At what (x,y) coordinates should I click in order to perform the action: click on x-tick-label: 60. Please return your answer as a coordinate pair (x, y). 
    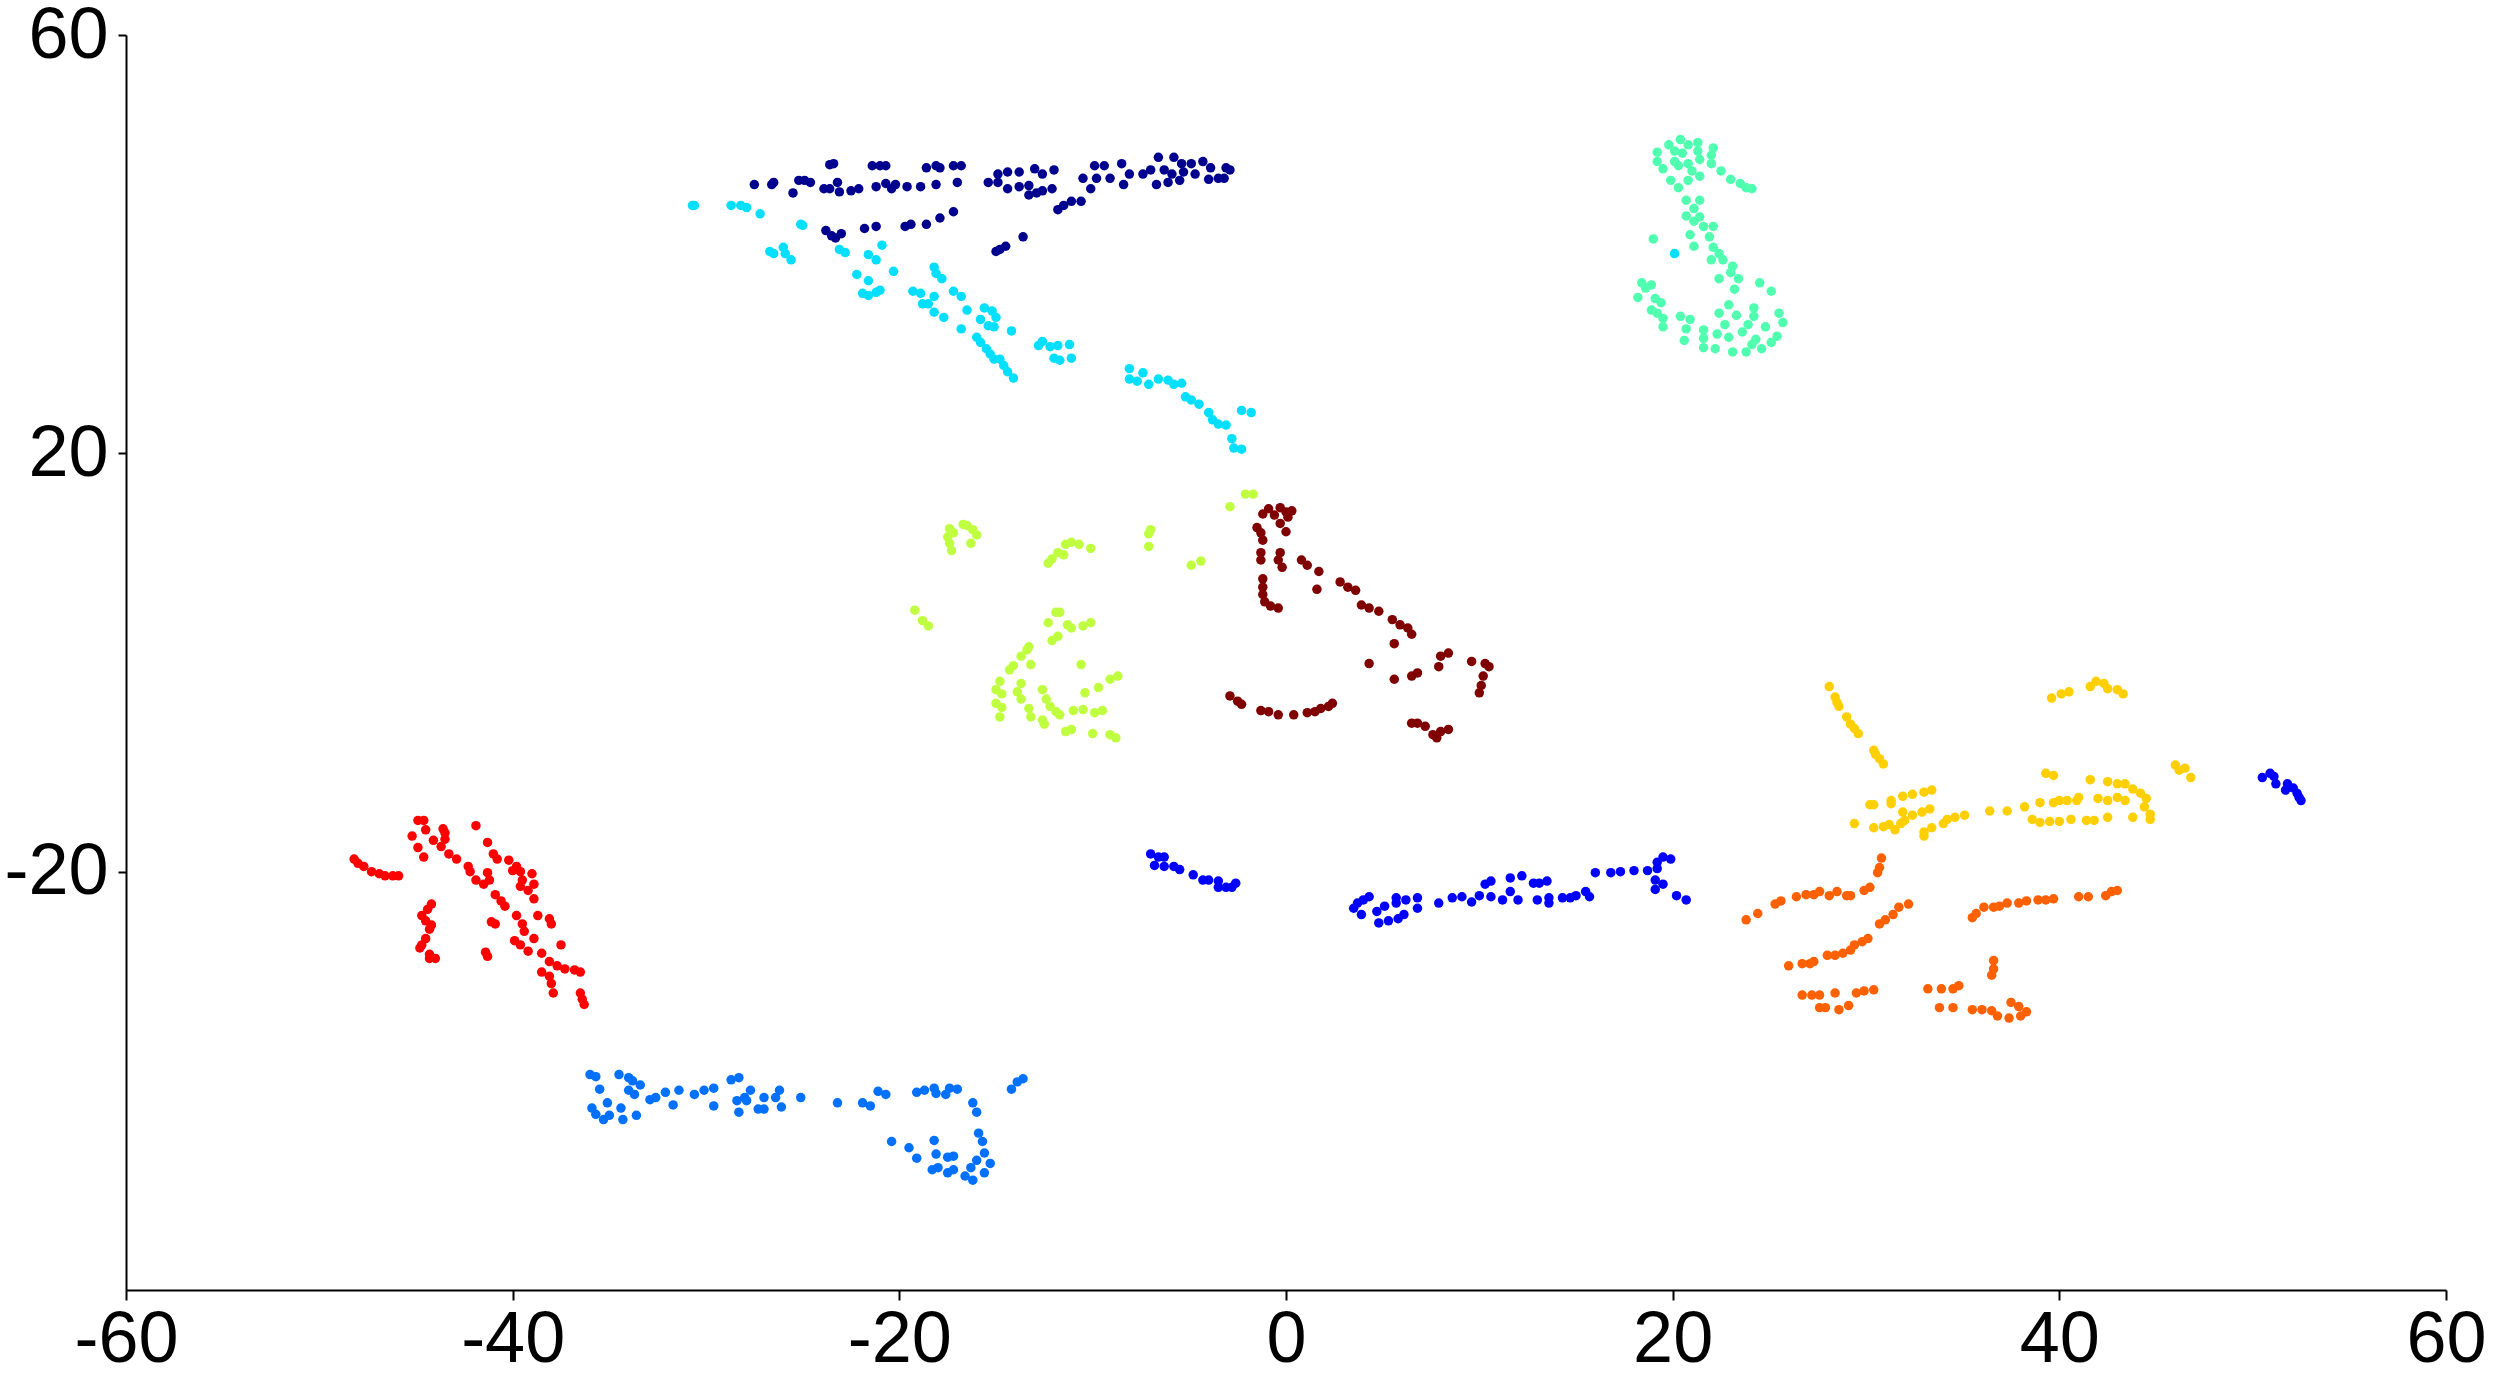
    Looking at the image, I should click on (2446, 1336).